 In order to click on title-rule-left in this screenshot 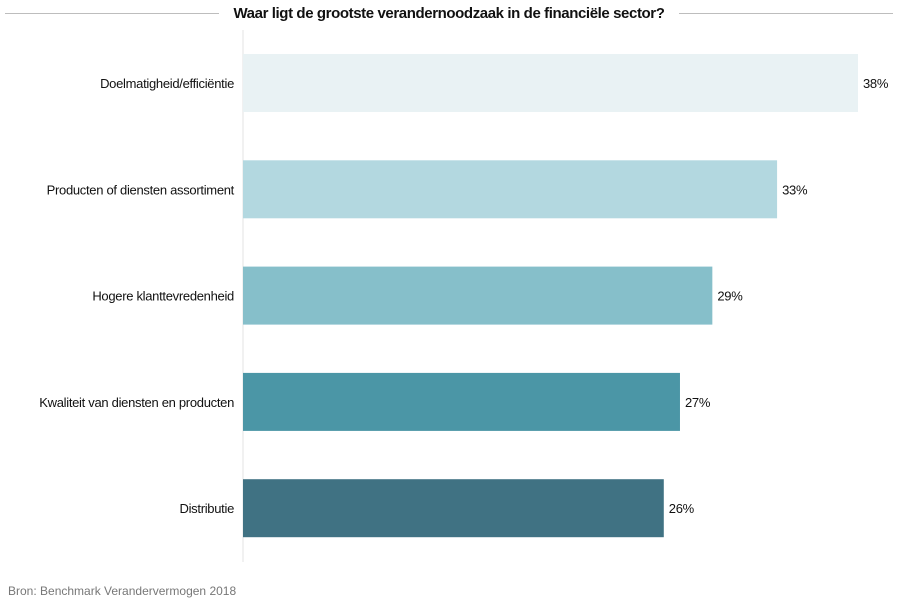, I will do `click(112, 13)`.